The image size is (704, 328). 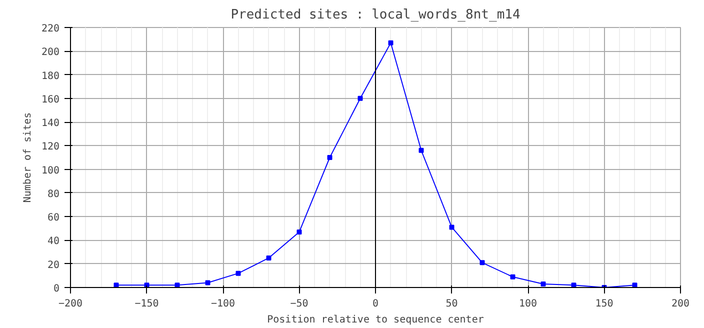 I want to click on x-tick-label: 100, so click(x=528, y=304).